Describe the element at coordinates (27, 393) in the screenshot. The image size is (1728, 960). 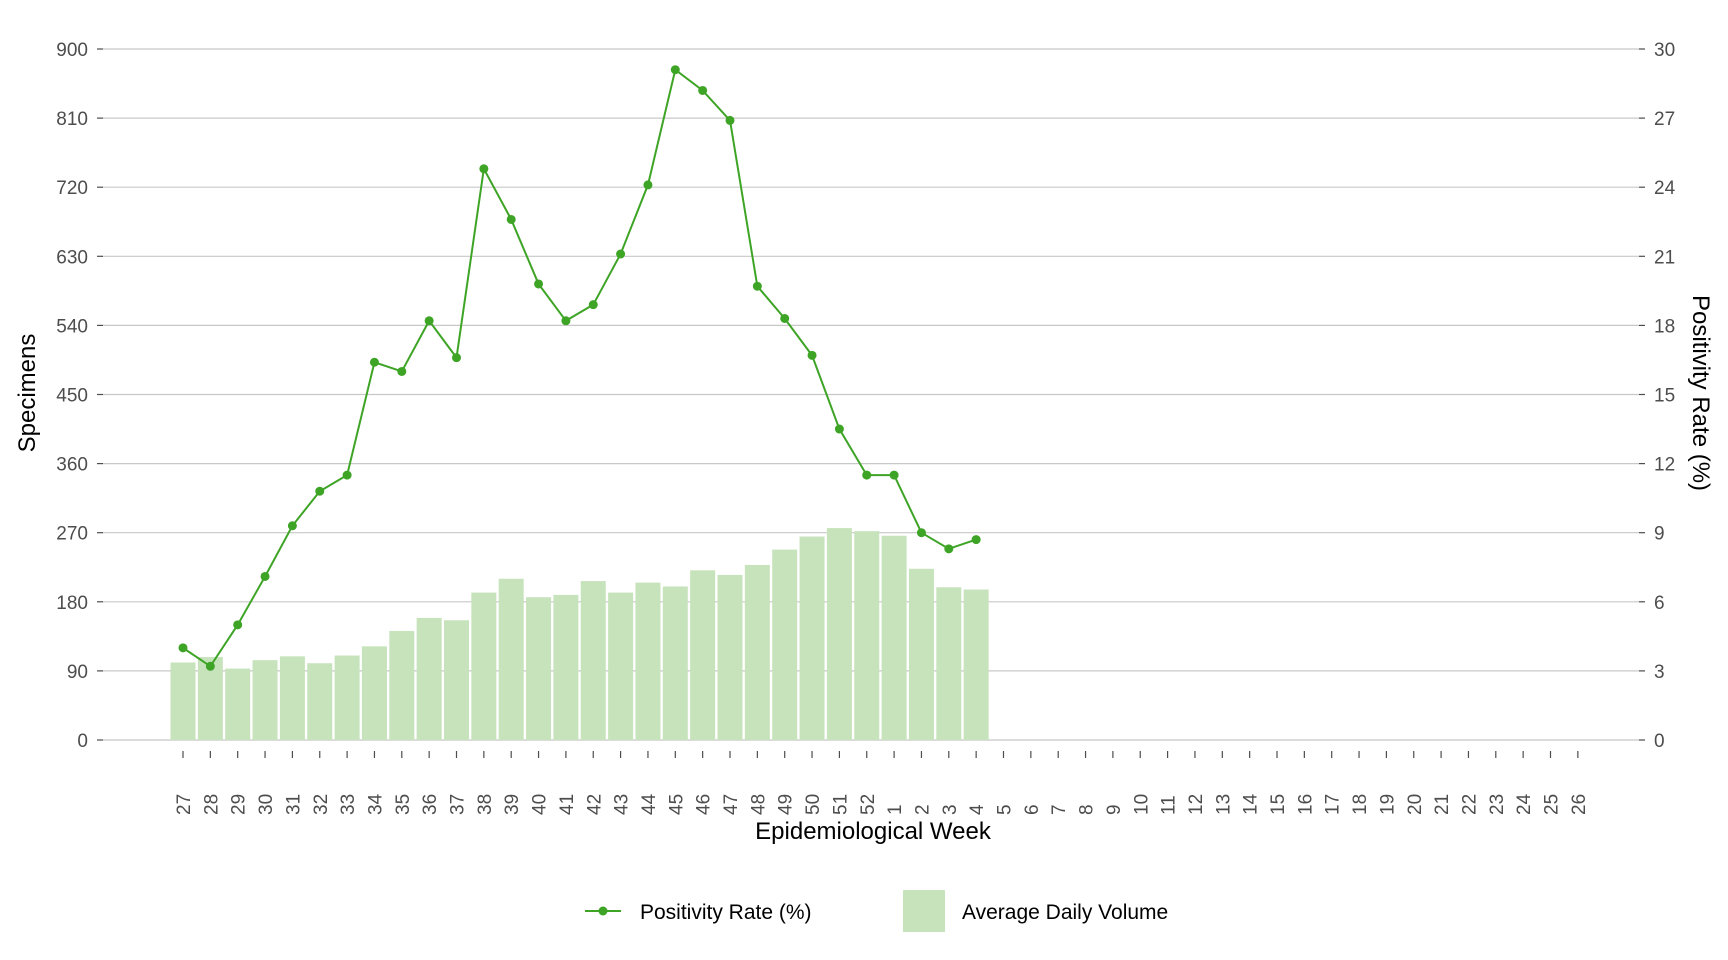
I see `y-axis-left-title: Specimens` at that location.